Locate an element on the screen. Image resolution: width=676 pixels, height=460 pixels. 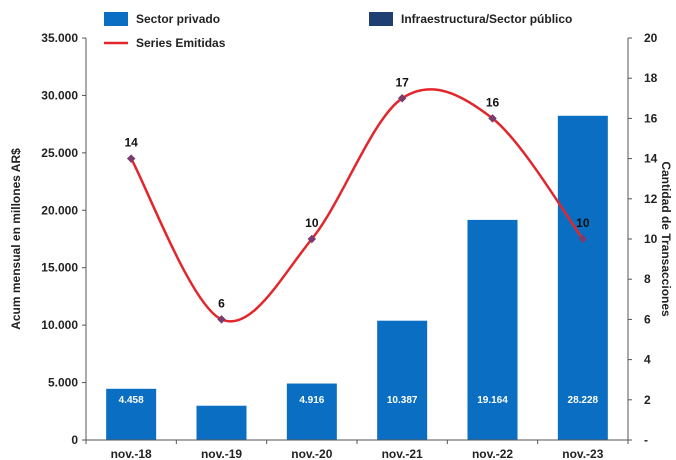
bar-value-label: 28.228 is located at coordinates (583, 400).